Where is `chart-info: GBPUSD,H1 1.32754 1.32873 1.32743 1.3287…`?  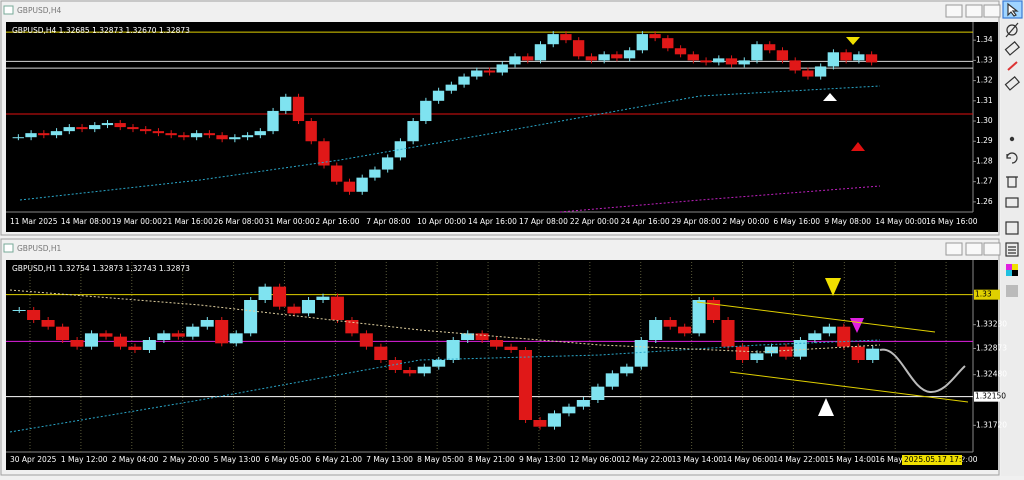 chart-info: GBPUSD,H1 1.32754 1.32873 1.32743 1.3287… is located at coordinates (101, 268).